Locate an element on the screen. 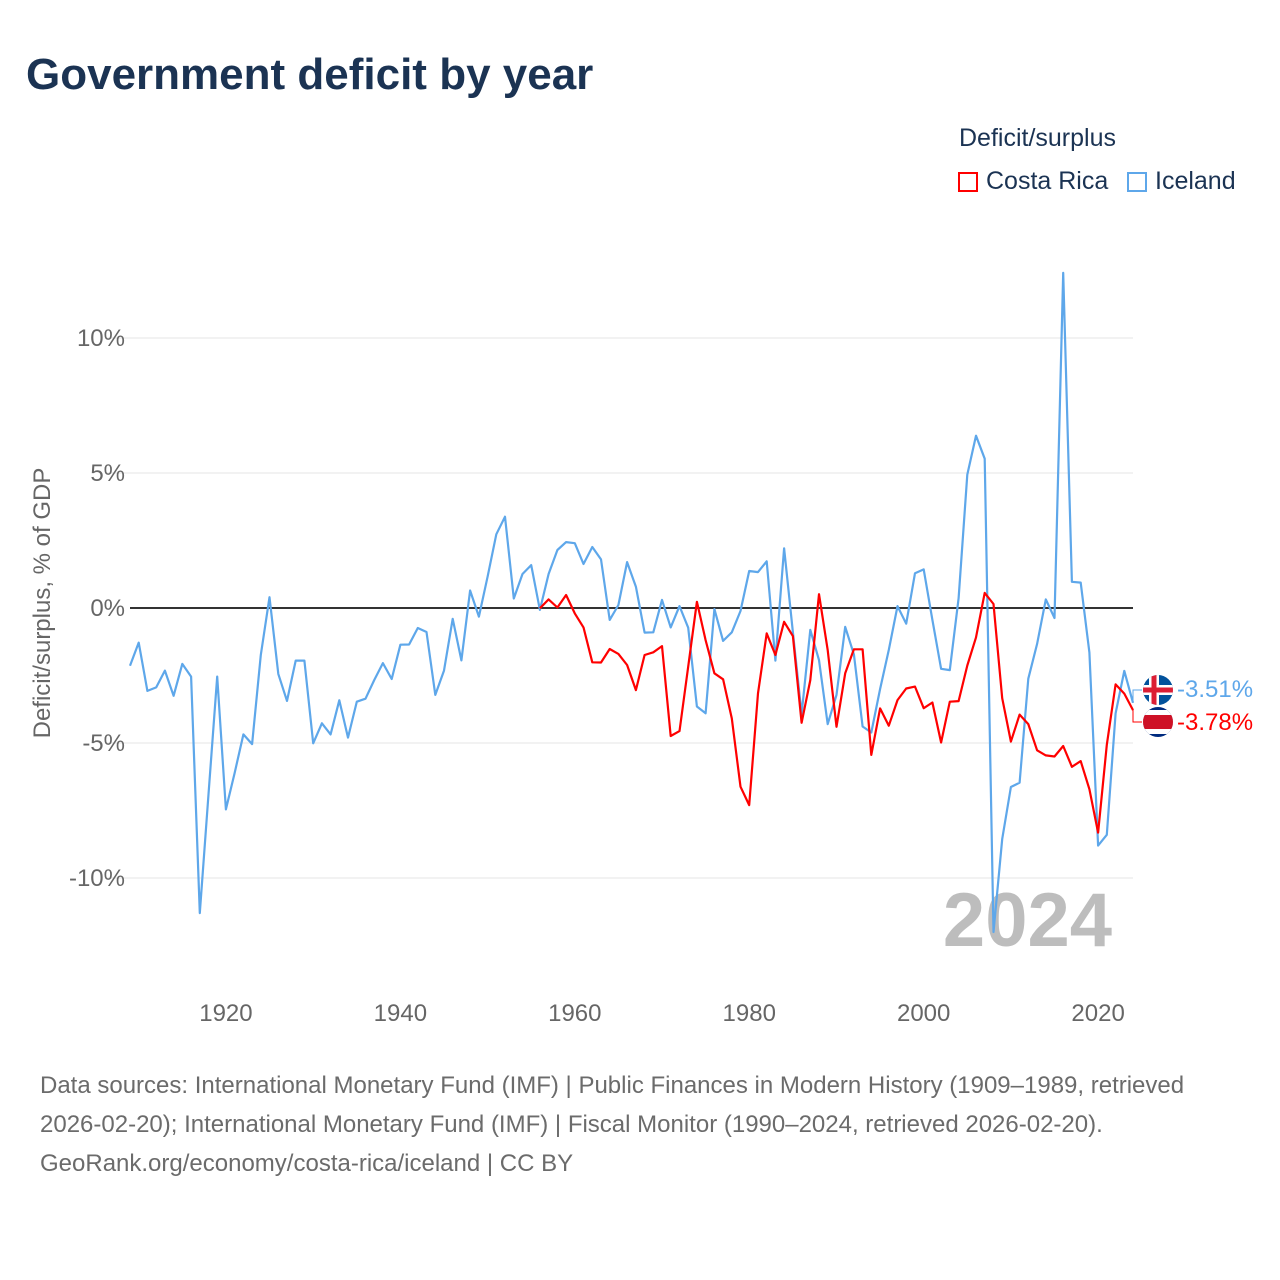 The width and height of the screenshot is (1280, 1280). x-tick-label: 1920 is located at coordinates (225, 1013).